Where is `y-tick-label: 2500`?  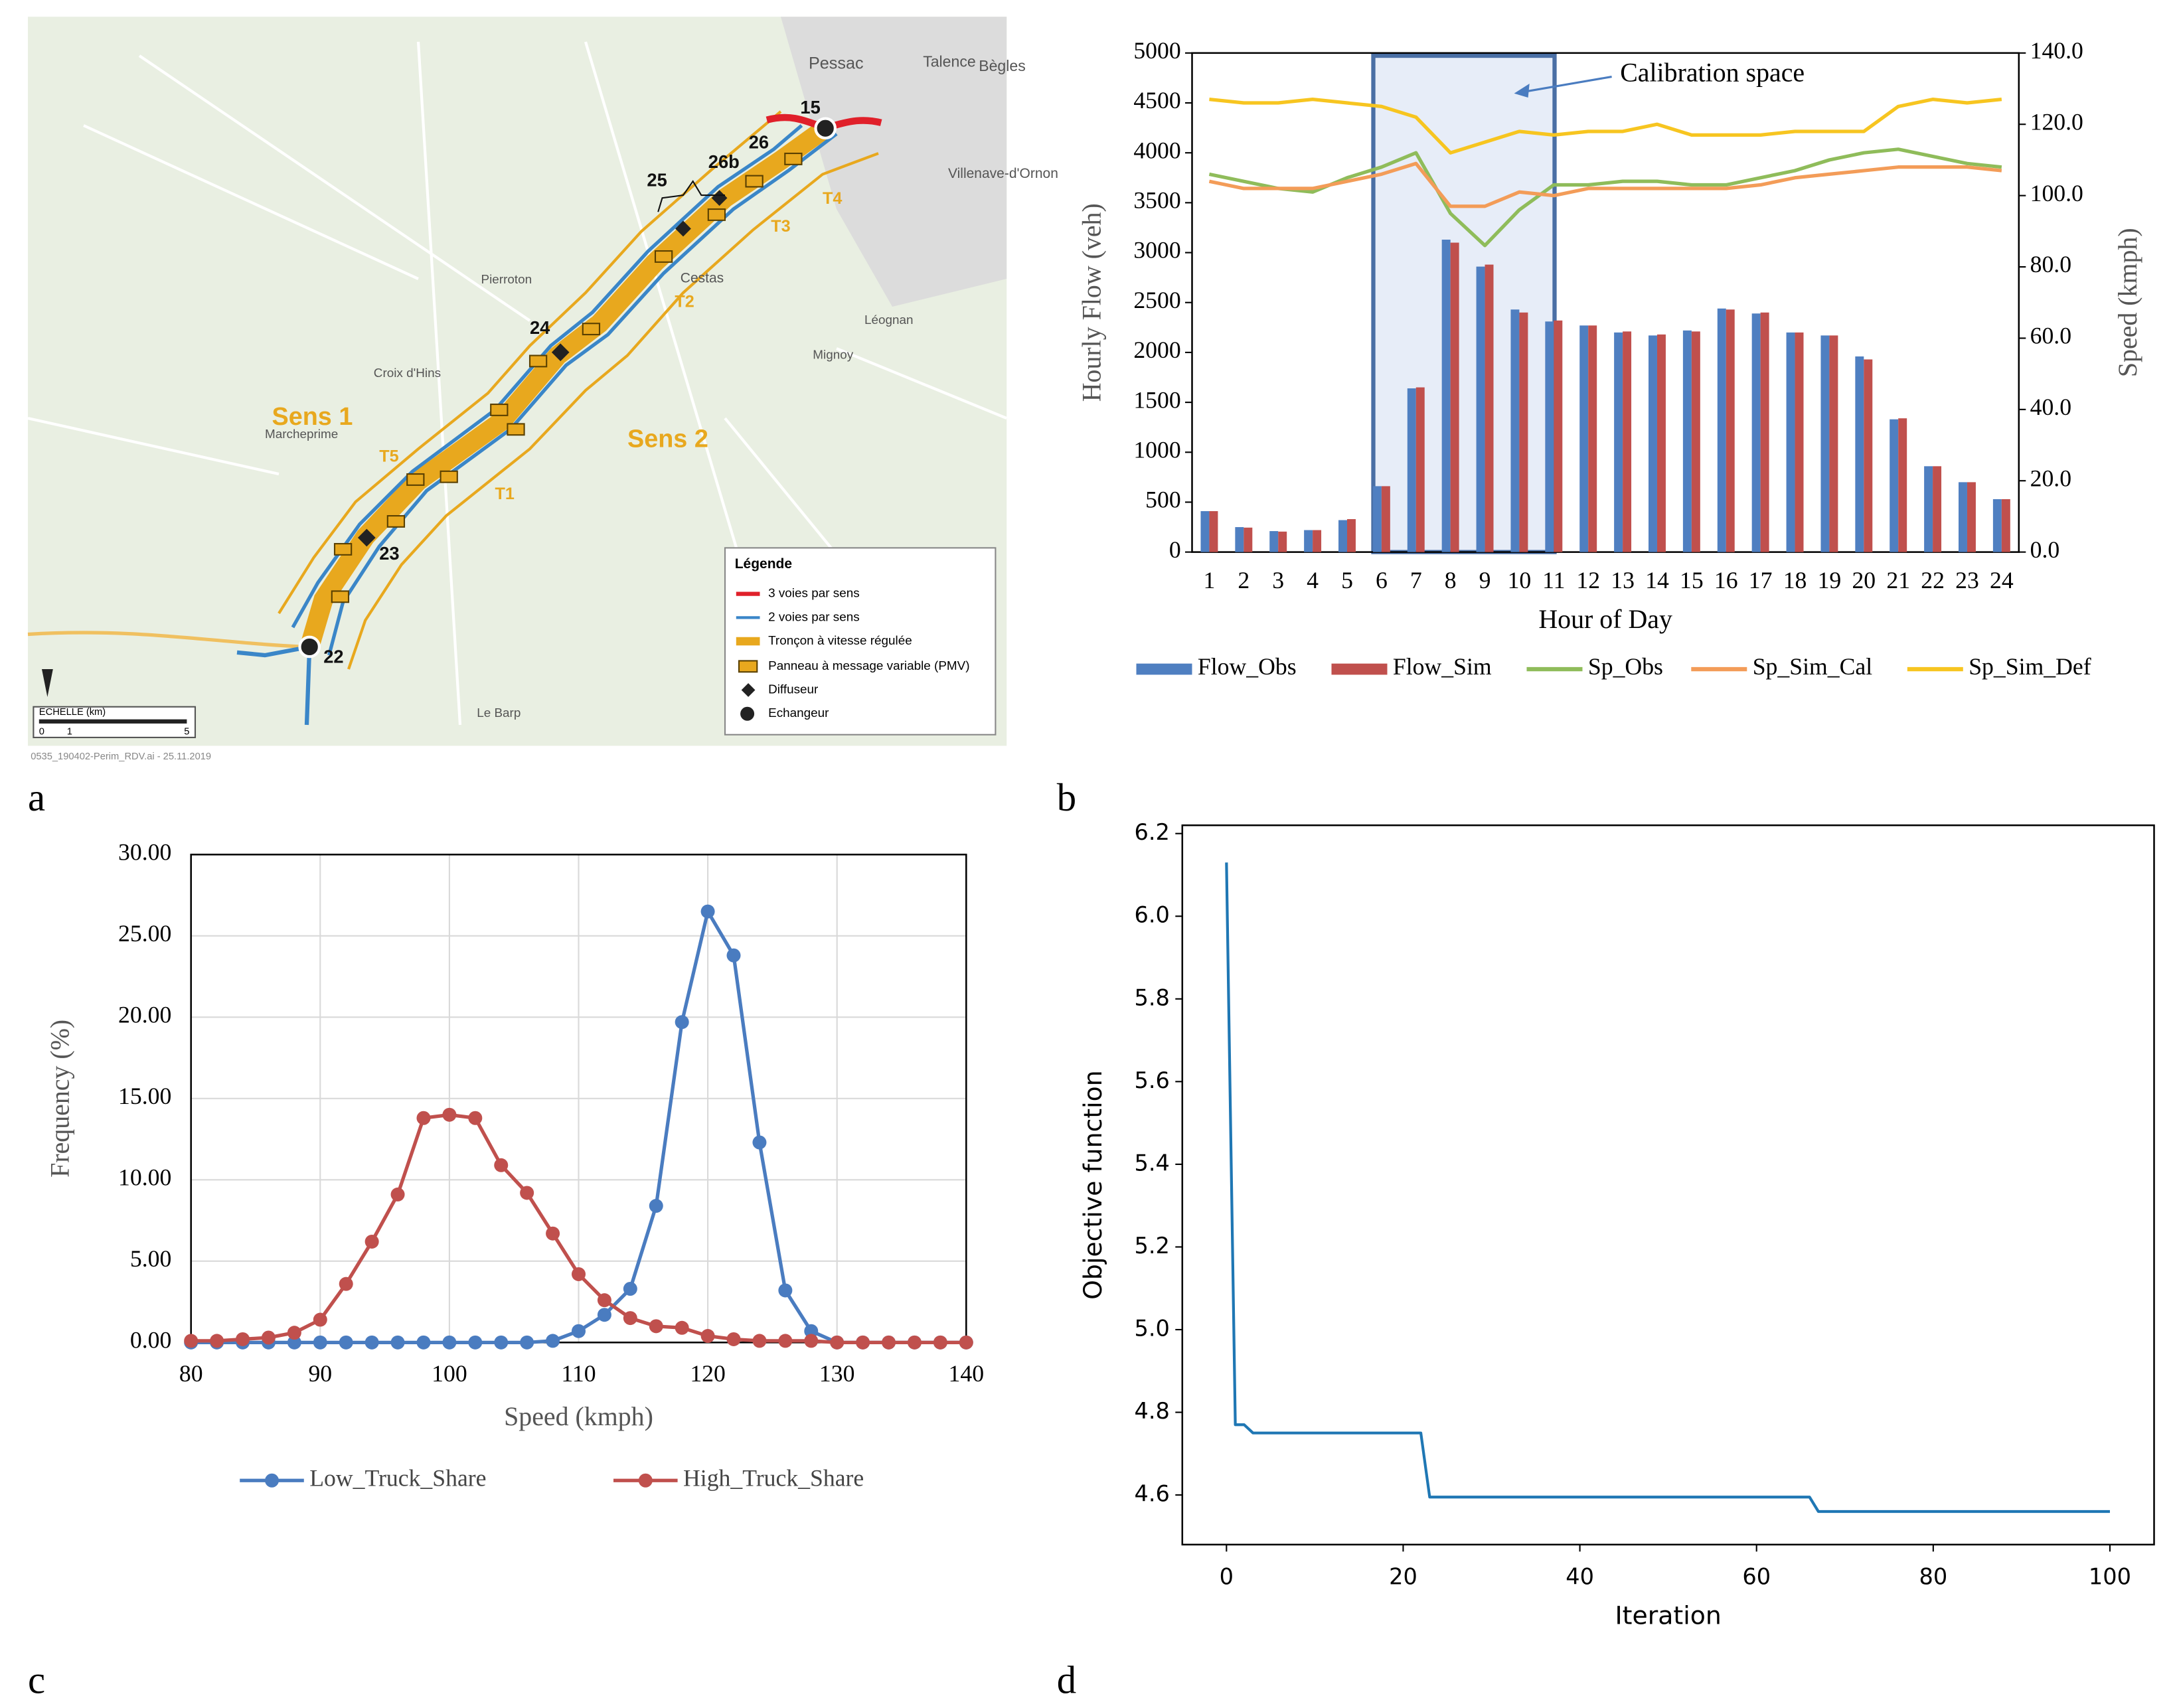
y-tick-label: 2500 is located at coordinates (1156, 300).